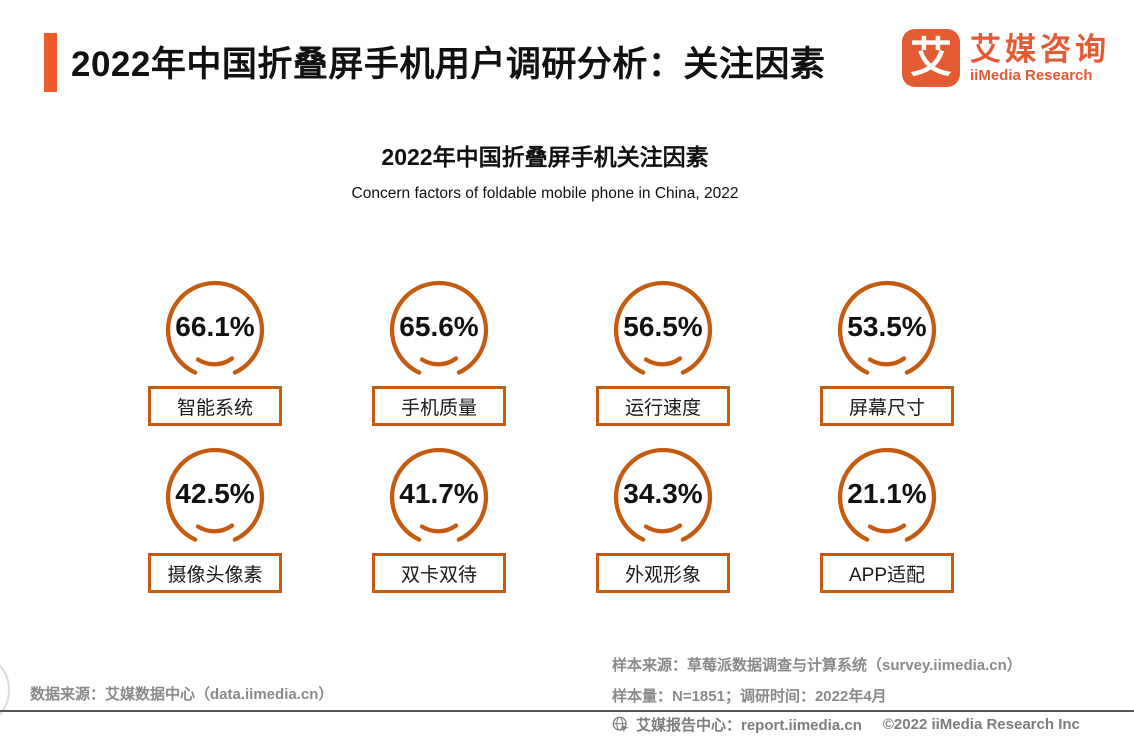 This screenshot has width=1134, height=737. Describe the element at coordinates (663, 573) in the screenshot. I see `stat-label: 外观形象` at that location.